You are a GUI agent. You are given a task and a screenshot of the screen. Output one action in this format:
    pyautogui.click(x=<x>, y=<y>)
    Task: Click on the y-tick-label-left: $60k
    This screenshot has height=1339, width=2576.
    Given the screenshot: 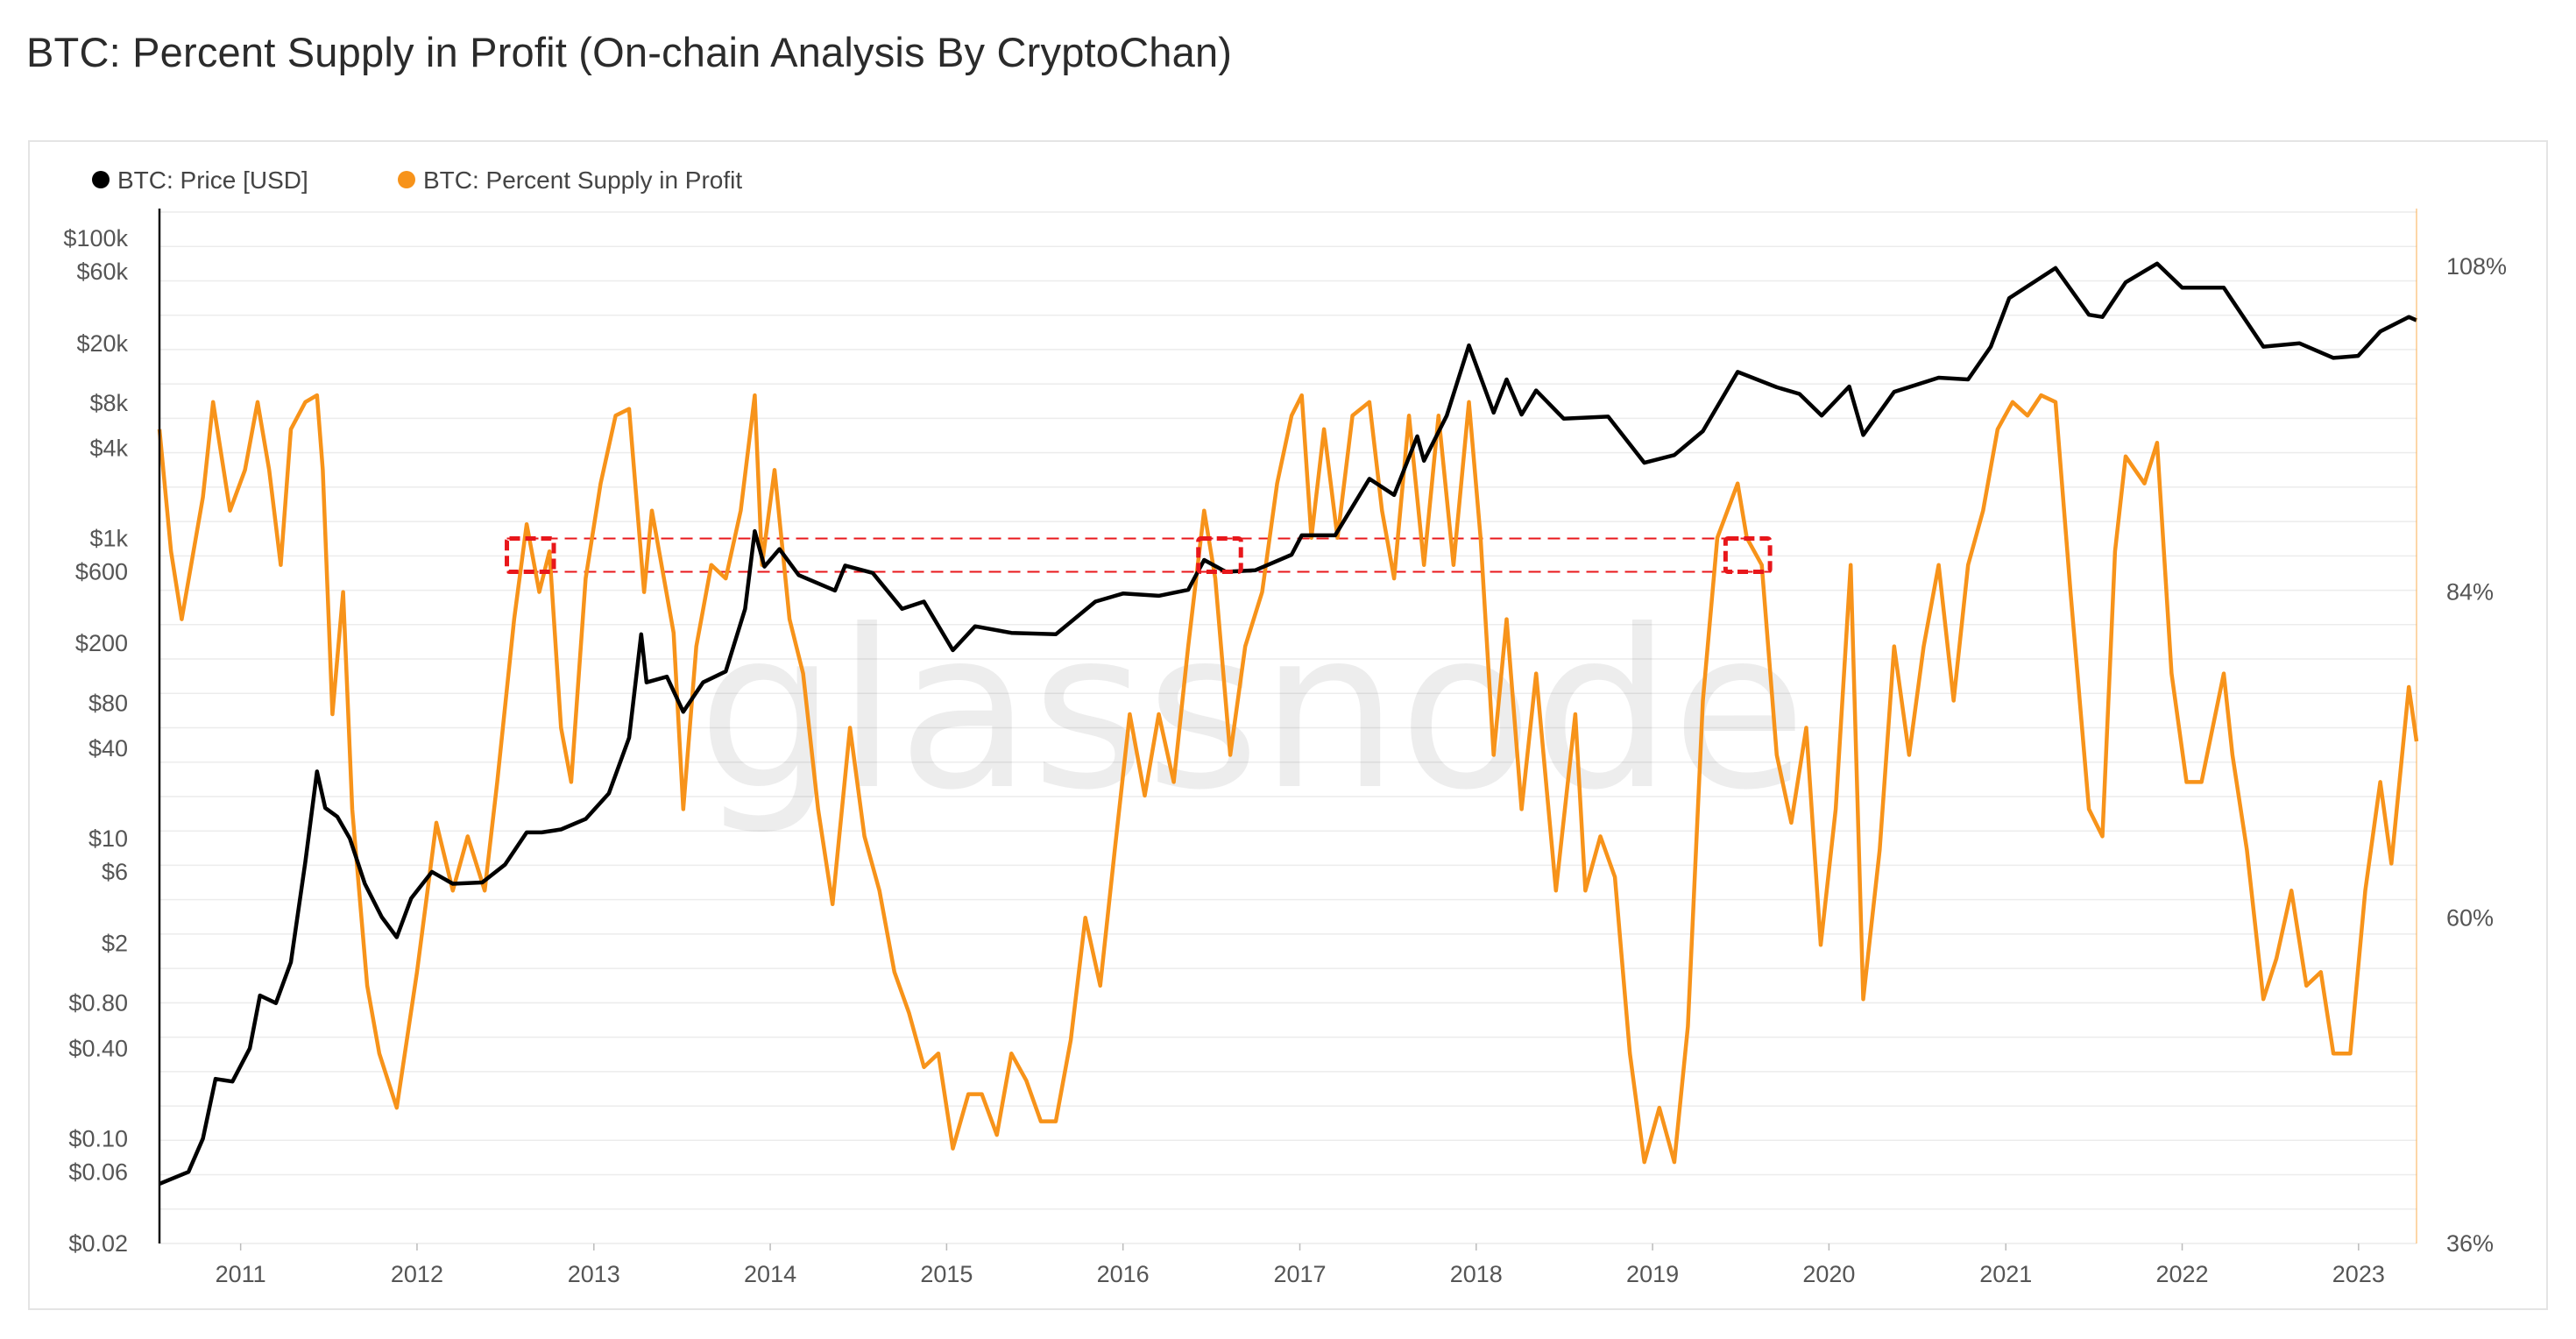 What is the action you would take?
    pyautogui.click(x=102, y=272)
    